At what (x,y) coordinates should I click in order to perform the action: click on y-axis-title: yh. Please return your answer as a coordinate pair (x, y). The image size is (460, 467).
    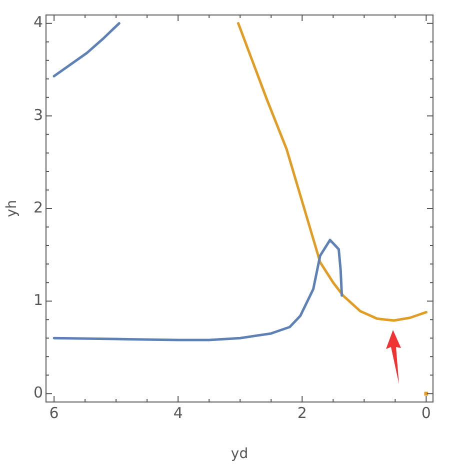
    Looking at the image, I should click on (12, 209).